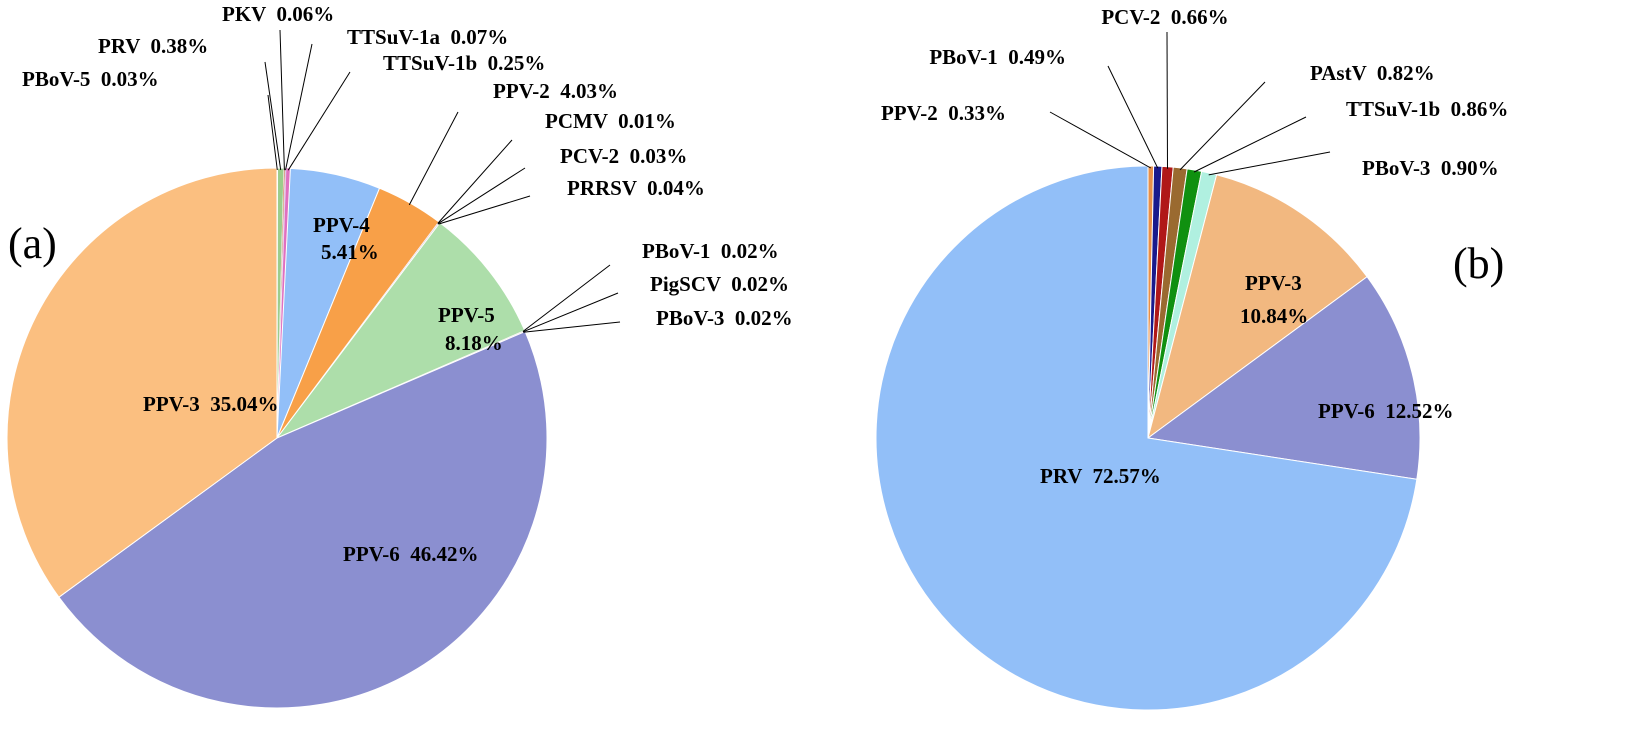 The image size is (1650, 756). What do you see at coordinates (427, 37) in the screenshot?
I see `slice-label-ttsuv-1a: TTSuV-1a 0.07%` at bounding box center [427, 37].